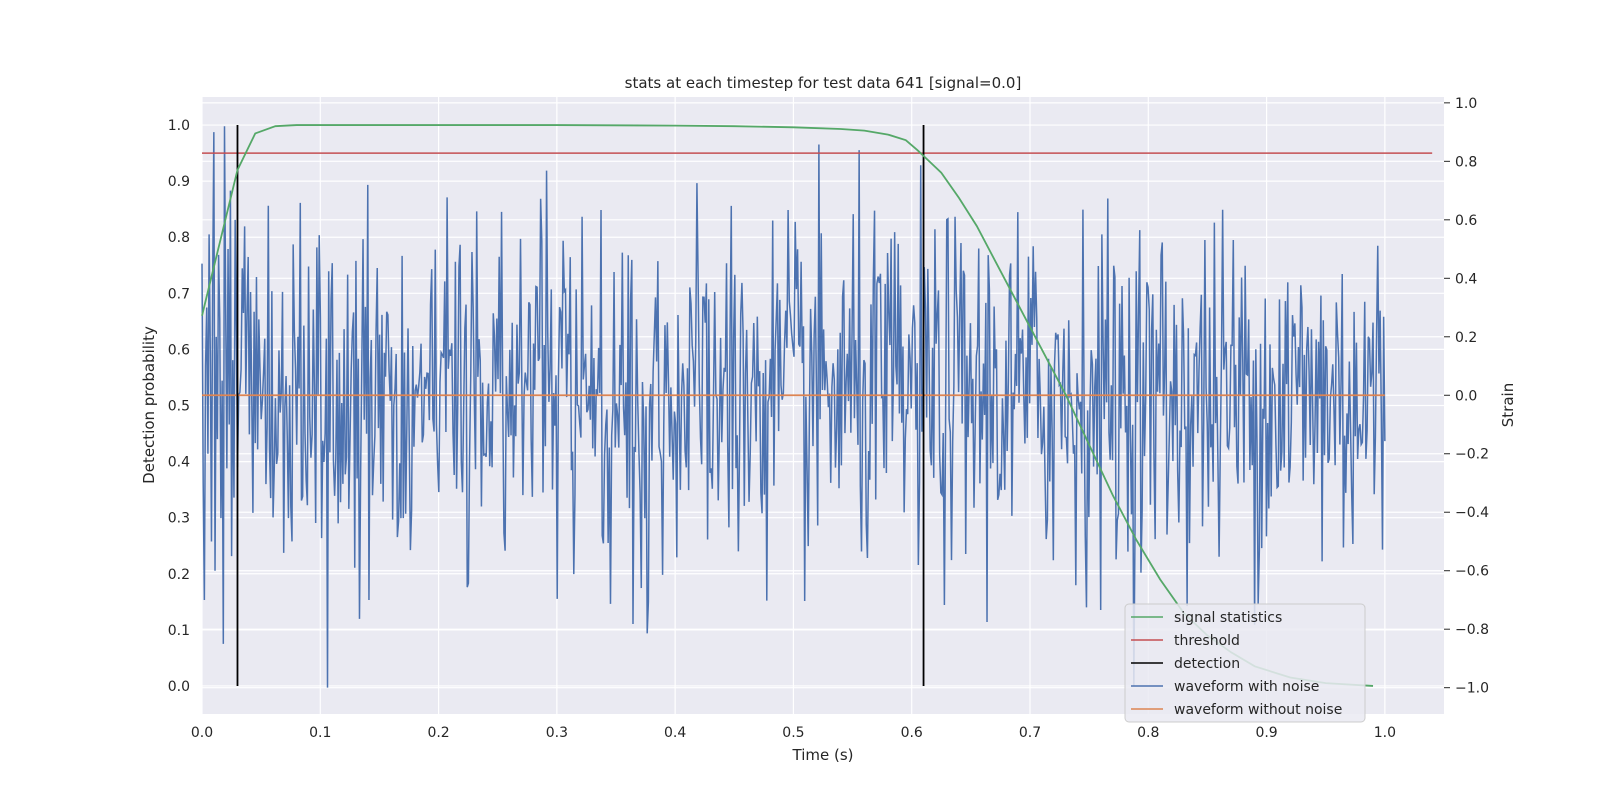 The image size is (1600, 800). Describe the element at coordinates (1472, 513) in the screenshot. I see `right-tick-label: −0.4` at that location.